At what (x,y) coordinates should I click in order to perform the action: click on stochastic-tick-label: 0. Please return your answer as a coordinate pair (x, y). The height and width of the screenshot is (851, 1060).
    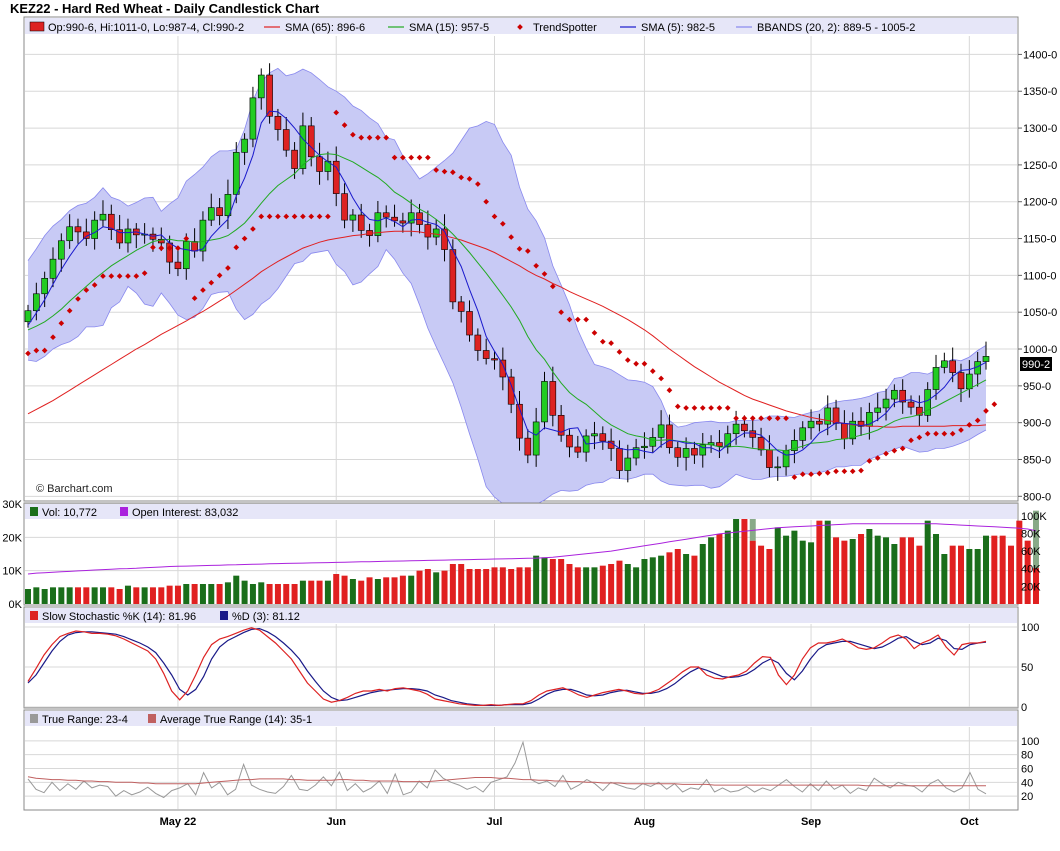
    Looking at the image, I should click on (1024, 708).